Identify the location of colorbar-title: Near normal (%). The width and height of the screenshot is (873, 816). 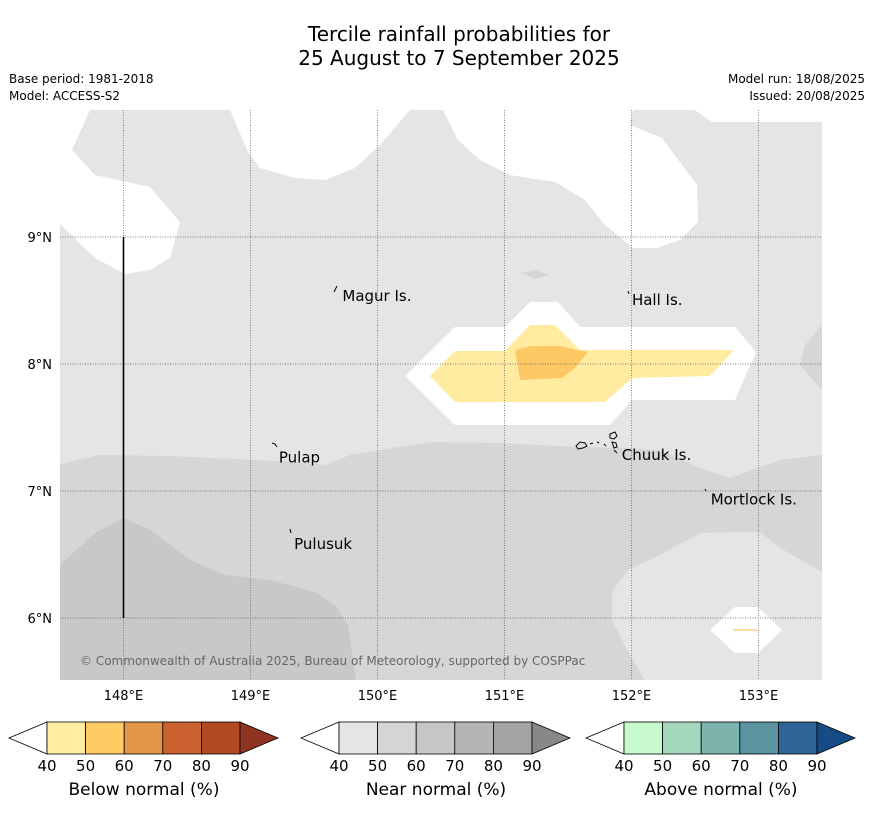
(436, 790).